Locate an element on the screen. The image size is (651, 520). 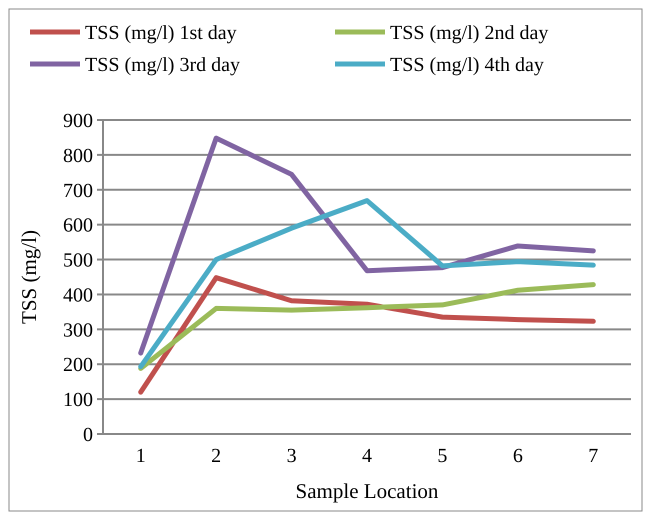
y-tick-label: 700 is located at coordinates (78, 191).